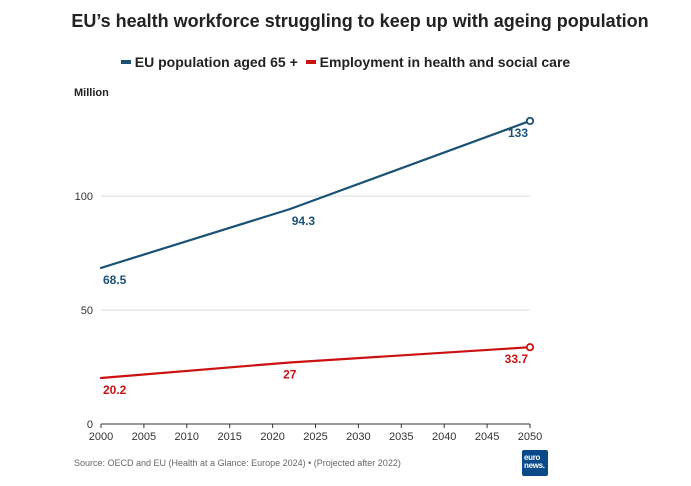 This screenshot has width=691, height=486. What do you see at coordinates (229, 437) in the screenshot?
I see `x-tick-label-2015: 2015` at bounding box center [229, 437].